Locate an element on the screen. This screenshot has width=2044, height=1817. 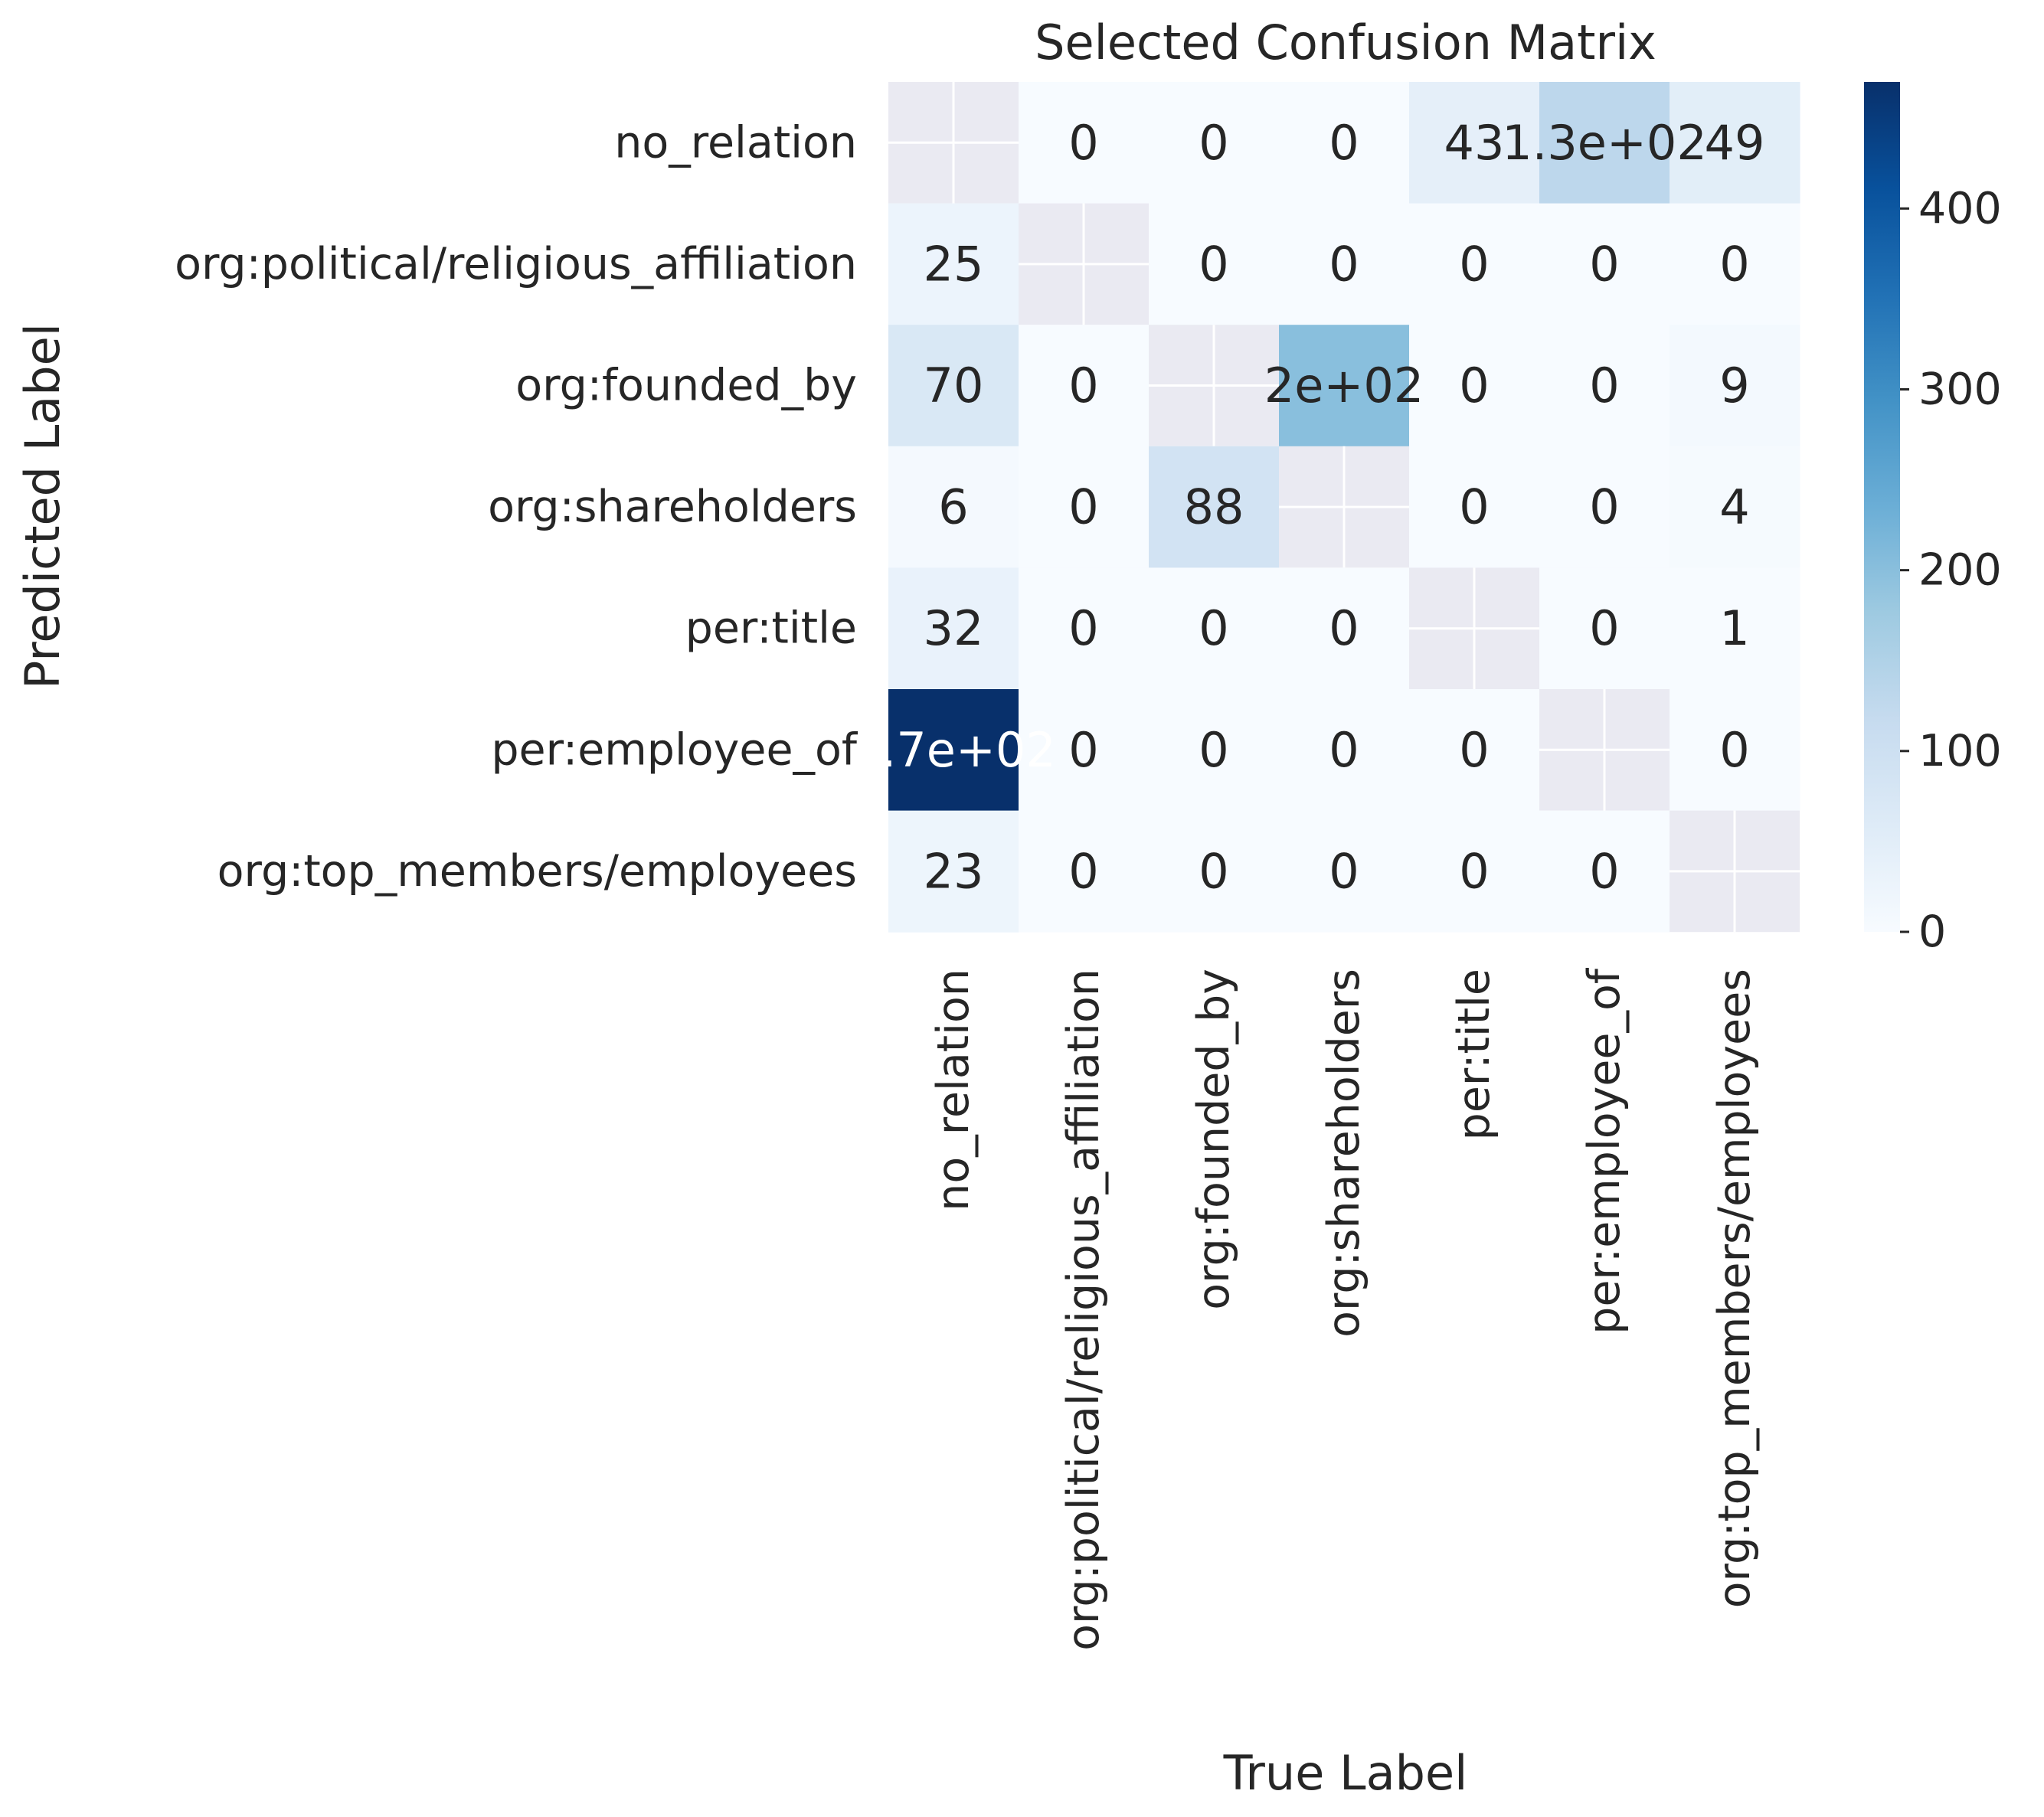
y-tick-label: per:employee_of is located at coordinates (674, 749).